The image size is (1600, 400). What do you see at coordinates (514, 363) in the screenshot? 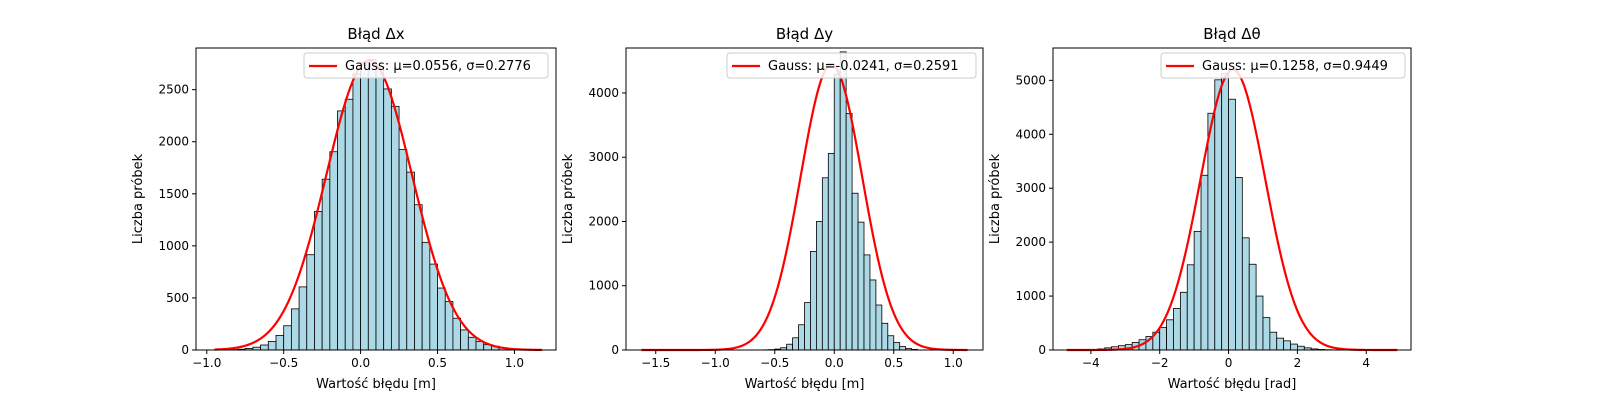
I see `x-tick-label: 1.0` at bounding box center [514, 363].